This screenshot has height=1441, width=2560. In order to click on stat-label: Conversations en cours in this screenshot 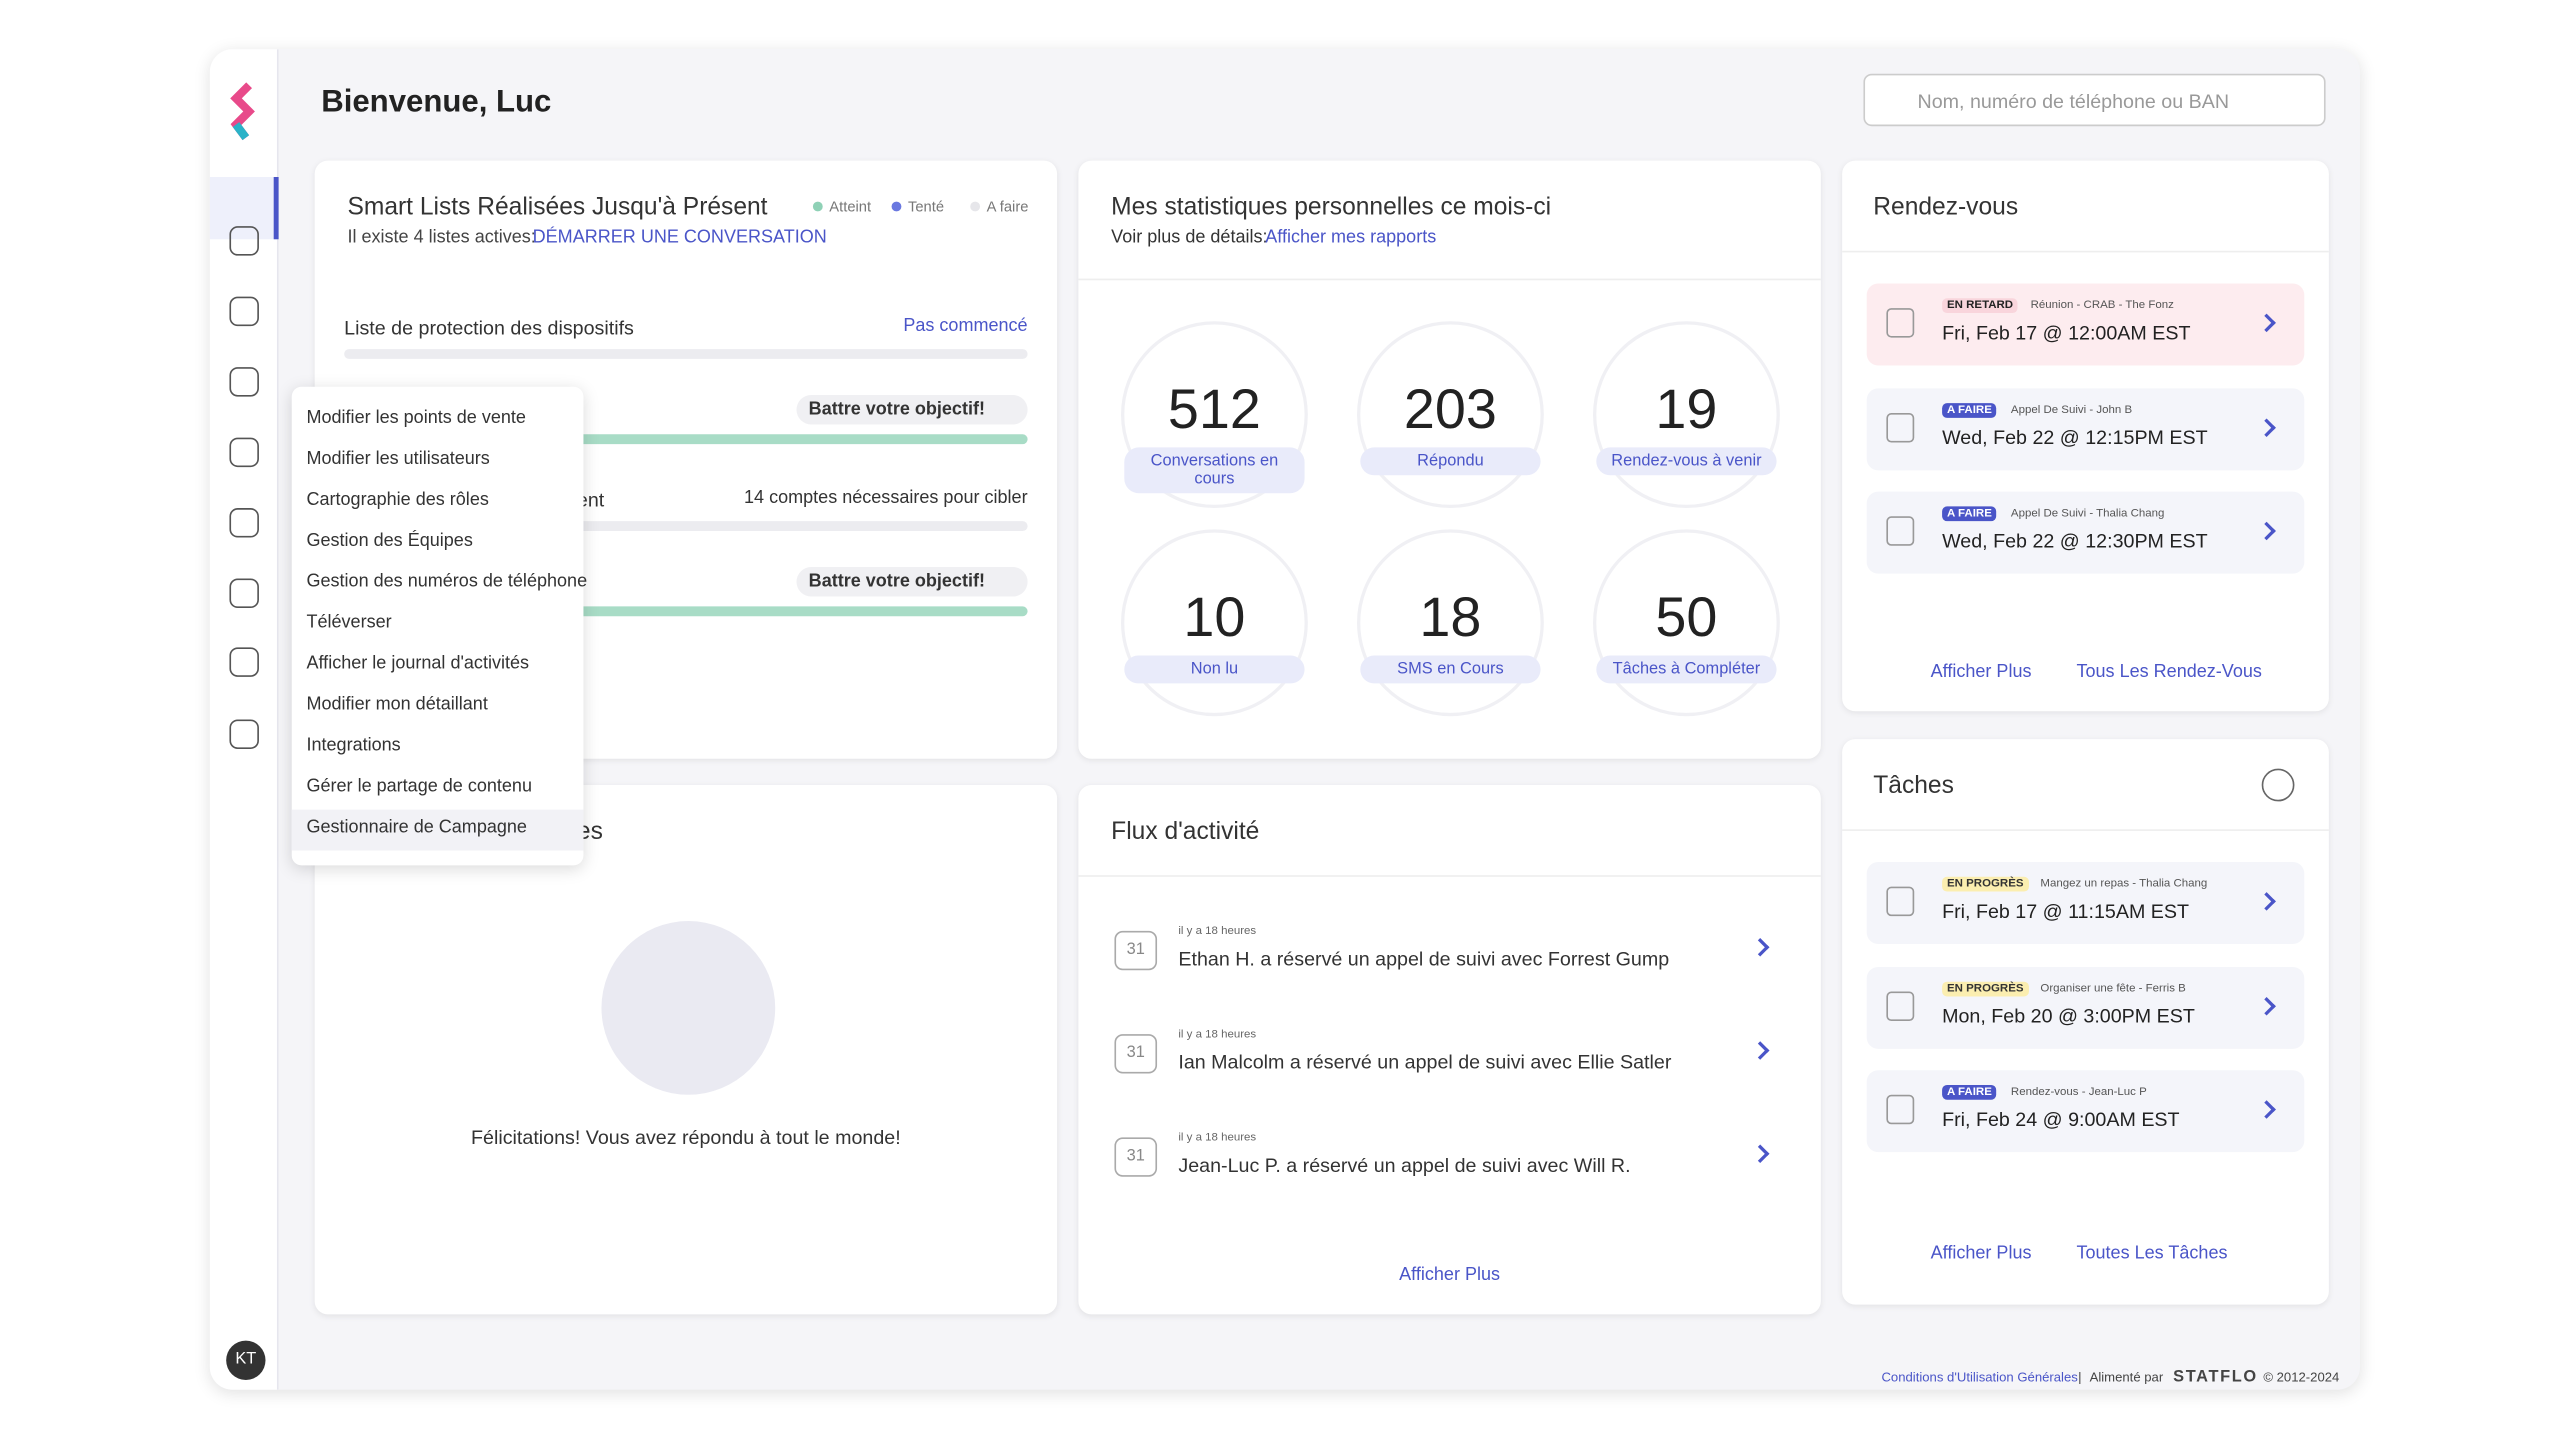, I will do `click(1214, 470)`.